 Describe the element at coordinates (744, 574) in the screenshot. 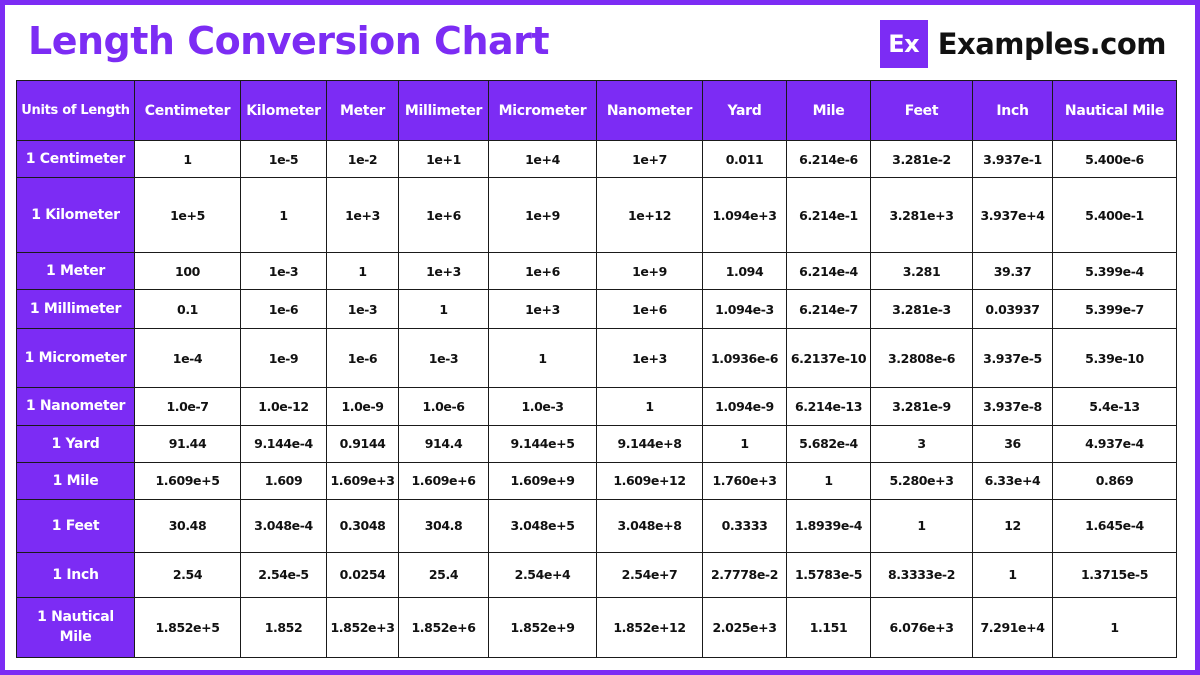

I see `table-cell: 2.7778e-2` at that location.